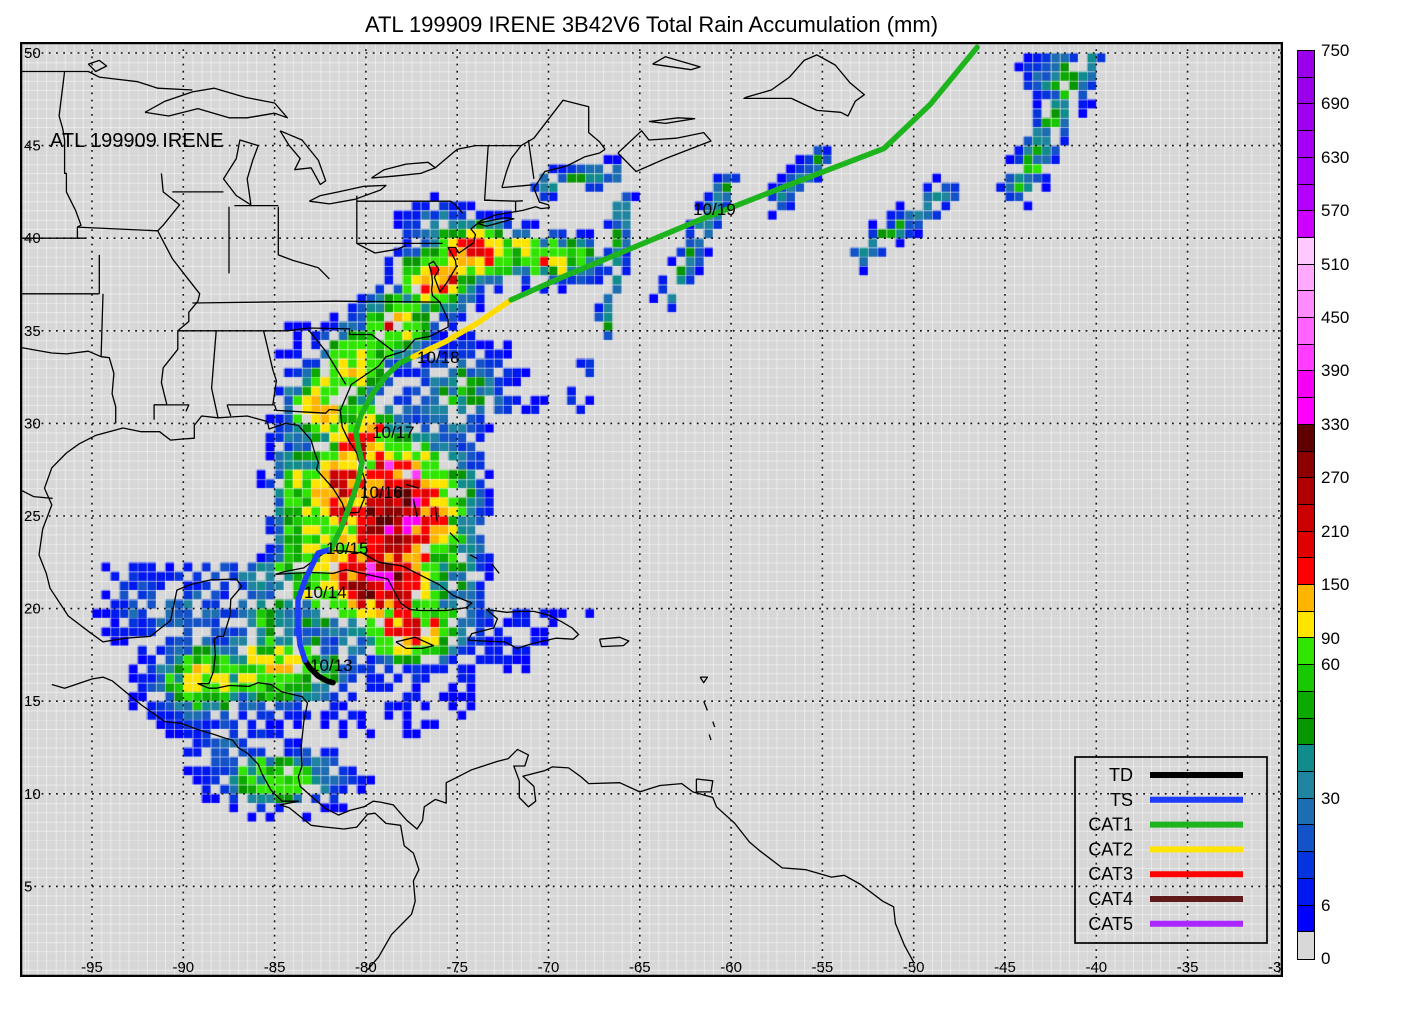  I want to click on y-tick-label: 50, so click(32, 53).